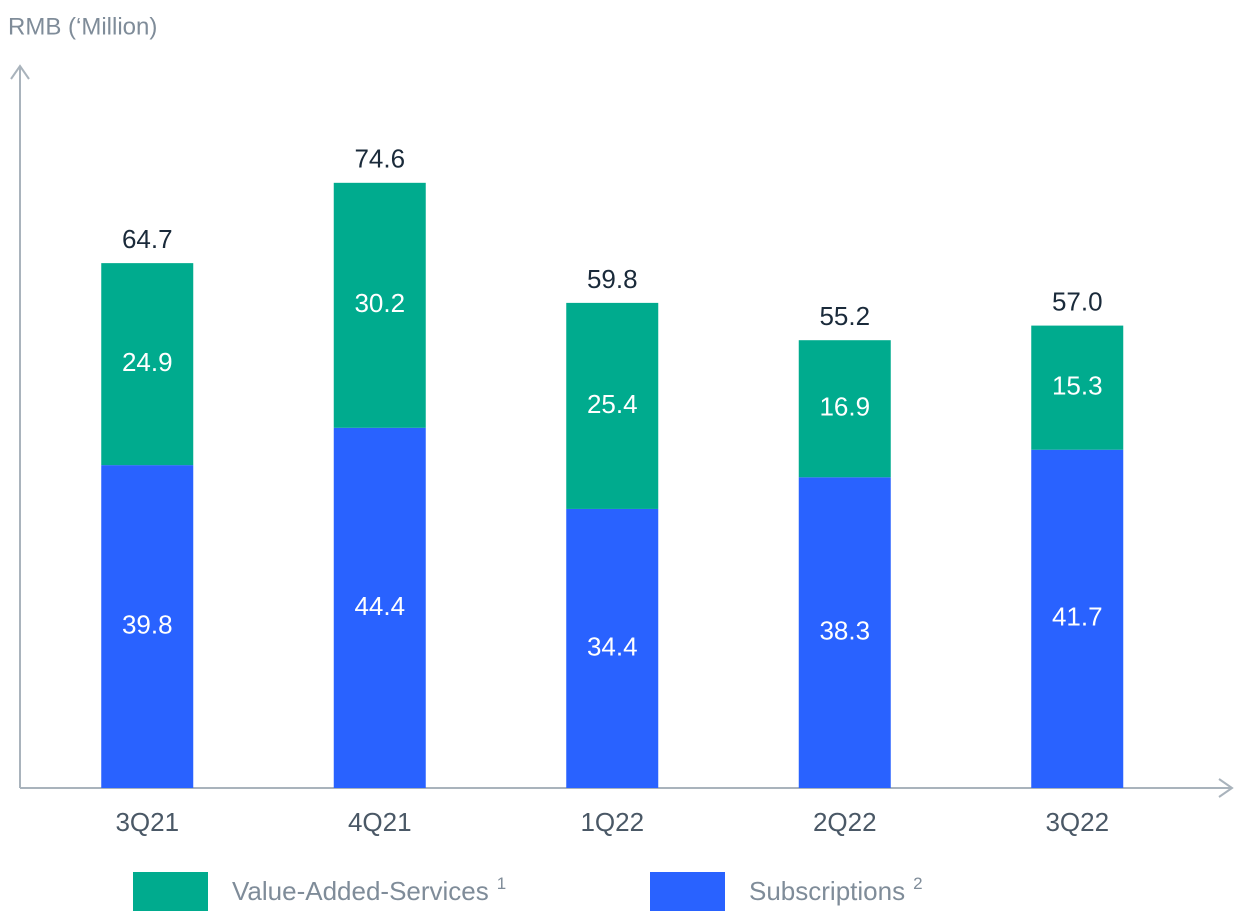 This screenshot has width=1235, height=911. I want to click on total-label: 59.8, so click(612, 279).